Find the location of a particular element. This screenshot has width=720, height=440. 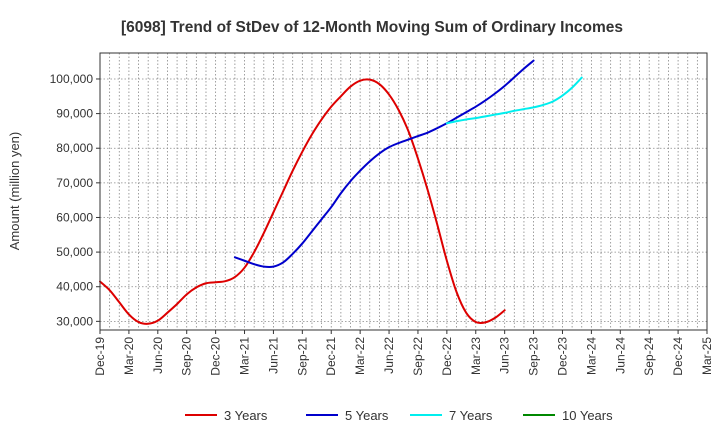

x-tick-label: Sep-20 is located at coordinates (187, 356).